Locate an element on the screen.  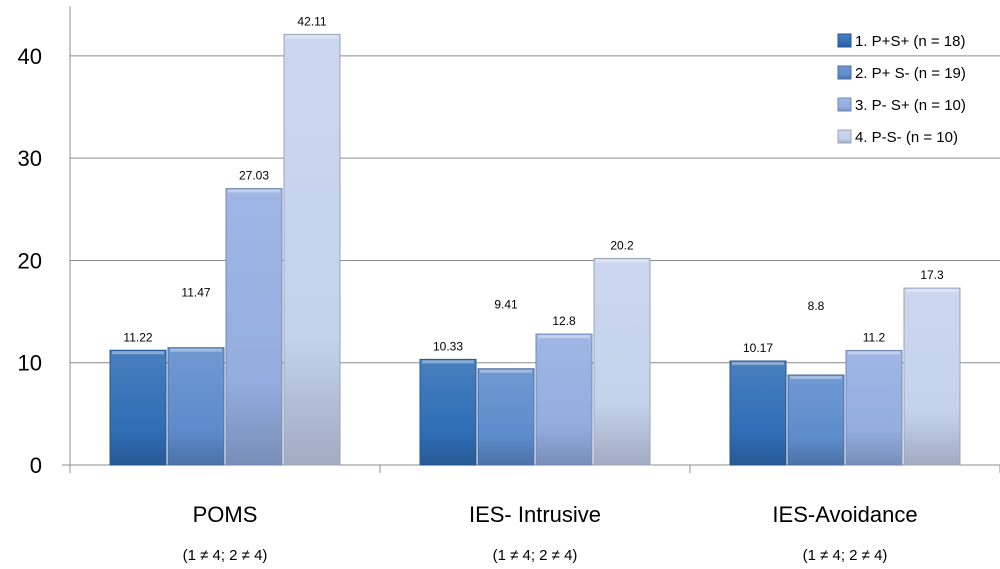
bar-3-poms is located at coordinates (254, 327).